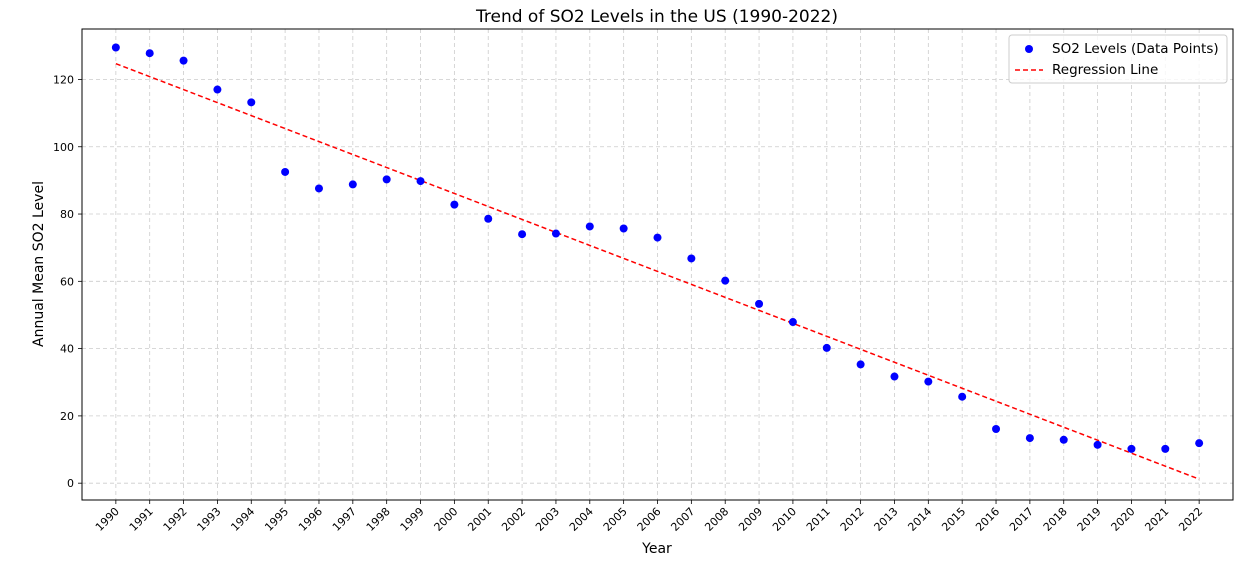 Image resolution: width=1243 pixels, height=568 pixels. Describe the element at coordinates (682, 519) in the screenshot. I see `x-tick-label: 2007` at that location.